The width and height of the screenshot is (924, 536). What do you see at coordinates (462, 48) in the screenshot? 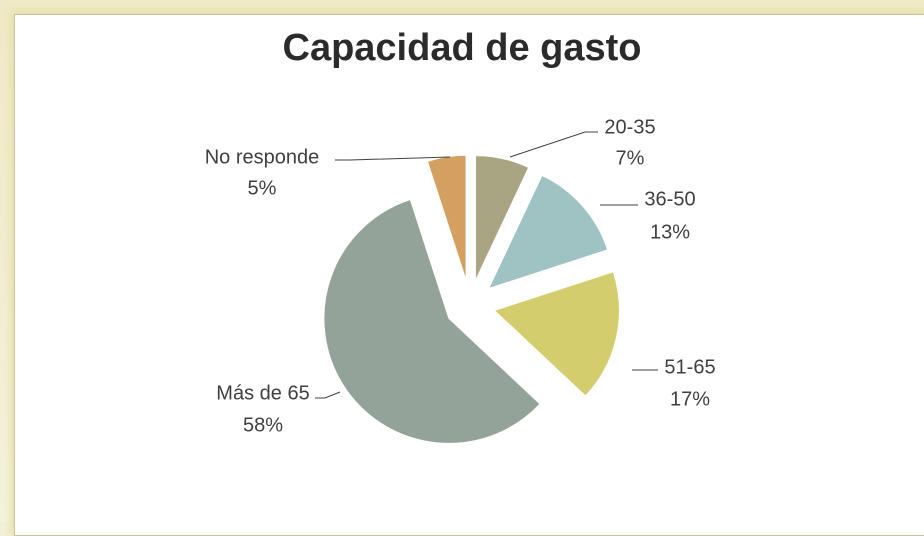
I see `chart-title: Capacidad de gasto` at bounding box center [462, 48].